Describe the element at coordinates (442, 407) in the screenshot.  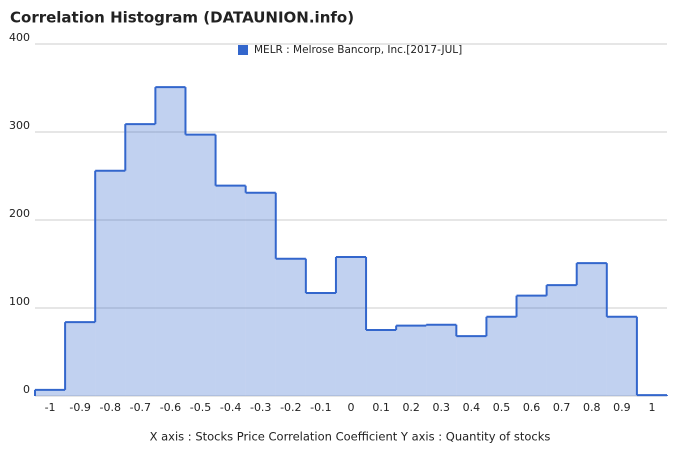
I see `x-tick-label: 0.3` at that location.